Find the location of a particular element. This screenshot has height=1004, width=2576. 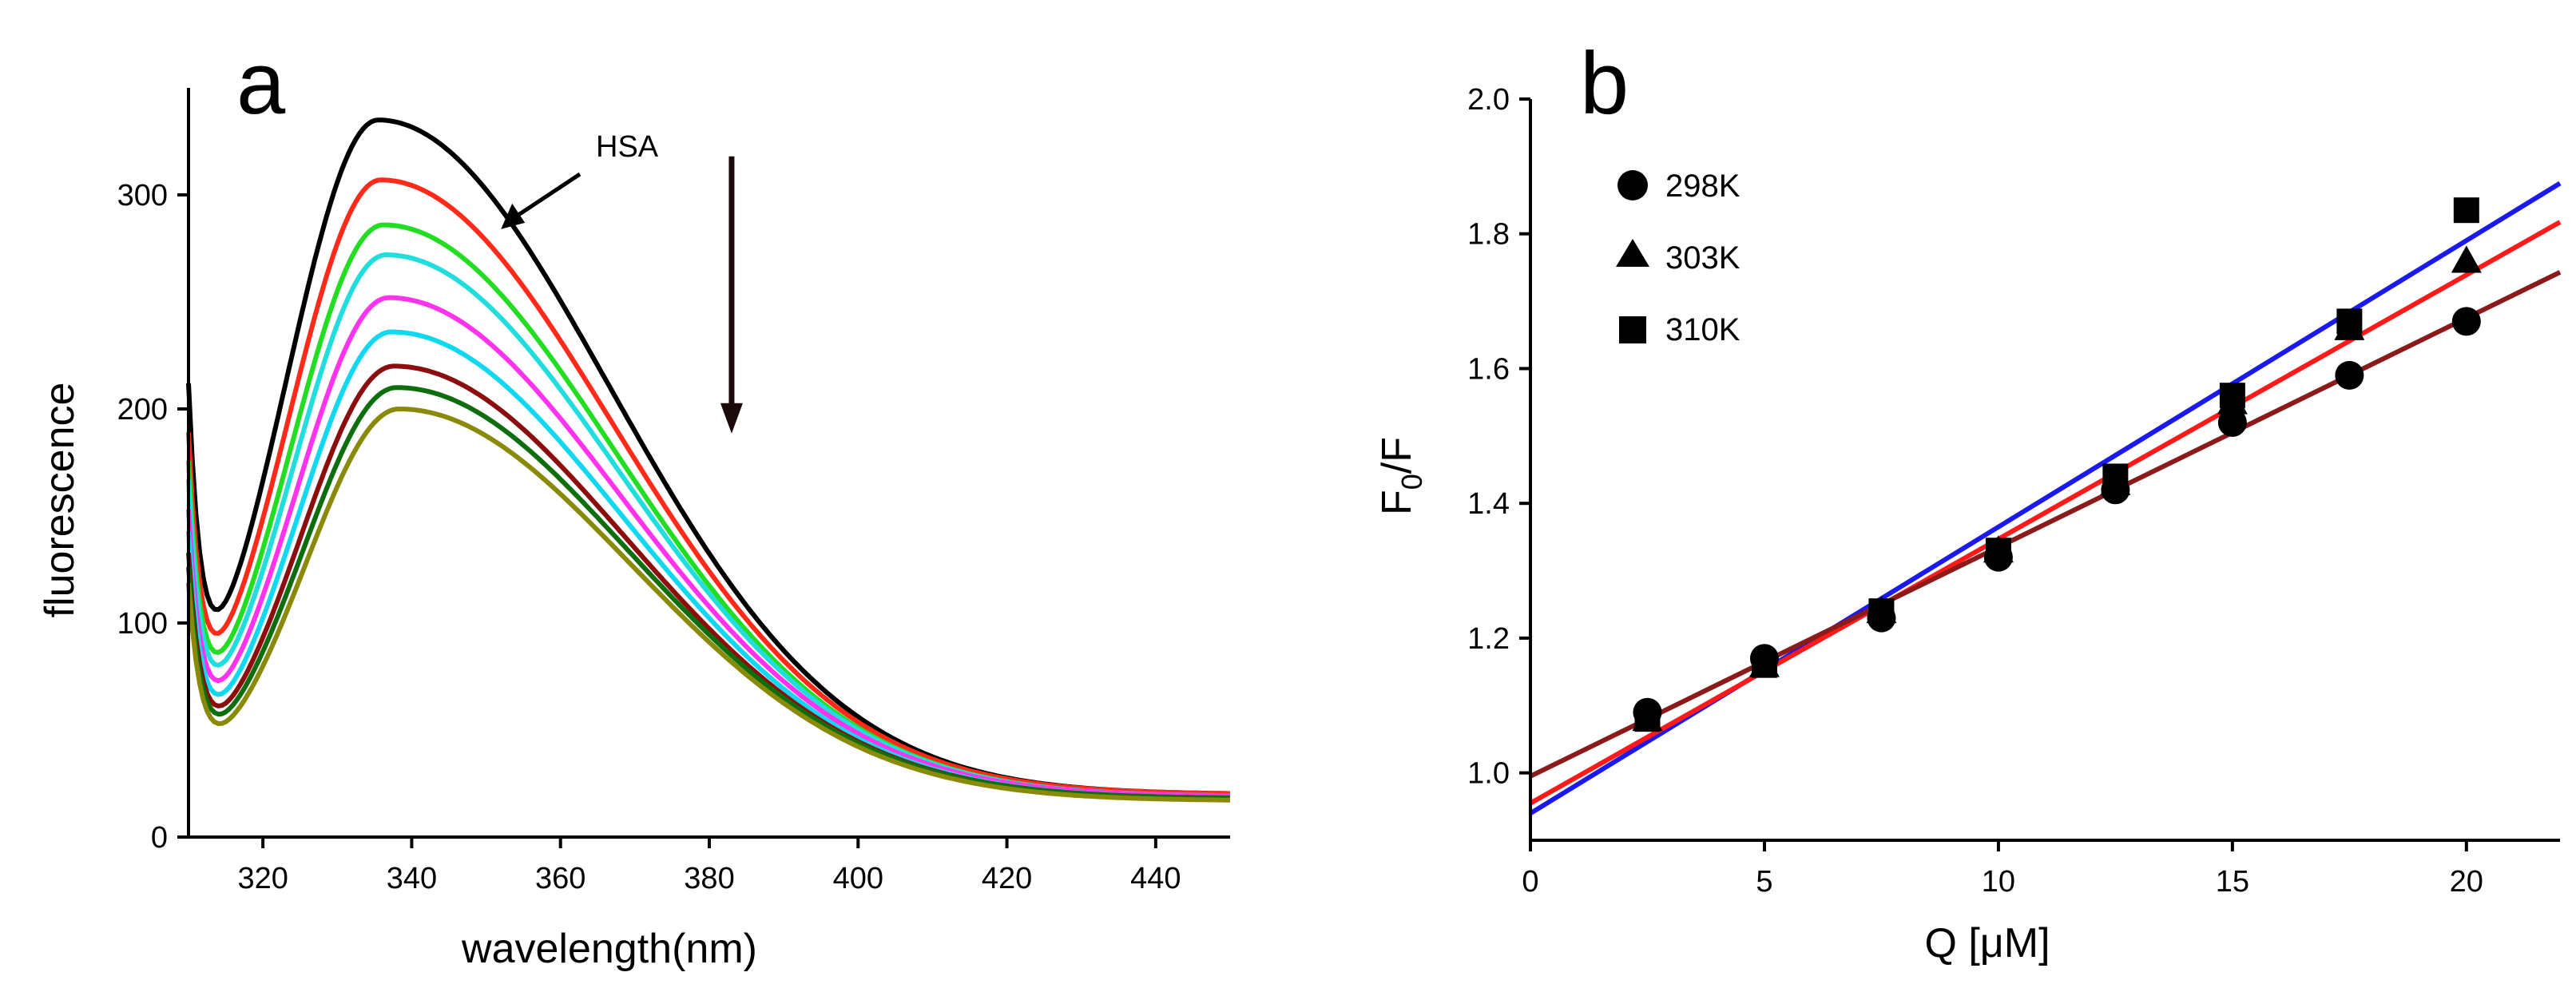

y-axis-title-b: F0/F is located at coordinates (1401, 476).